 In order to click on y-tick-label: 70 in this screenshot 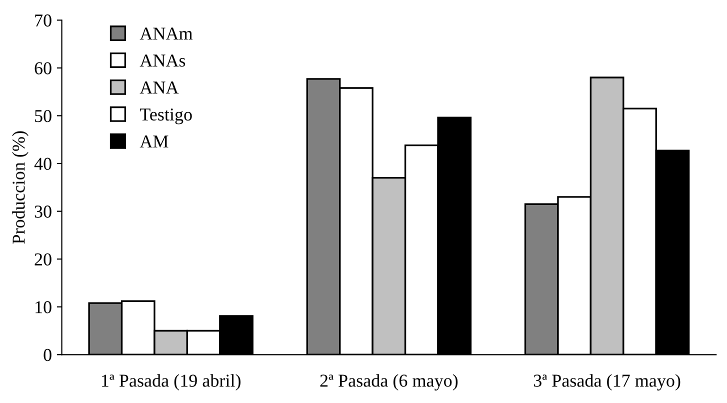, I will do `click(43, 20)`.